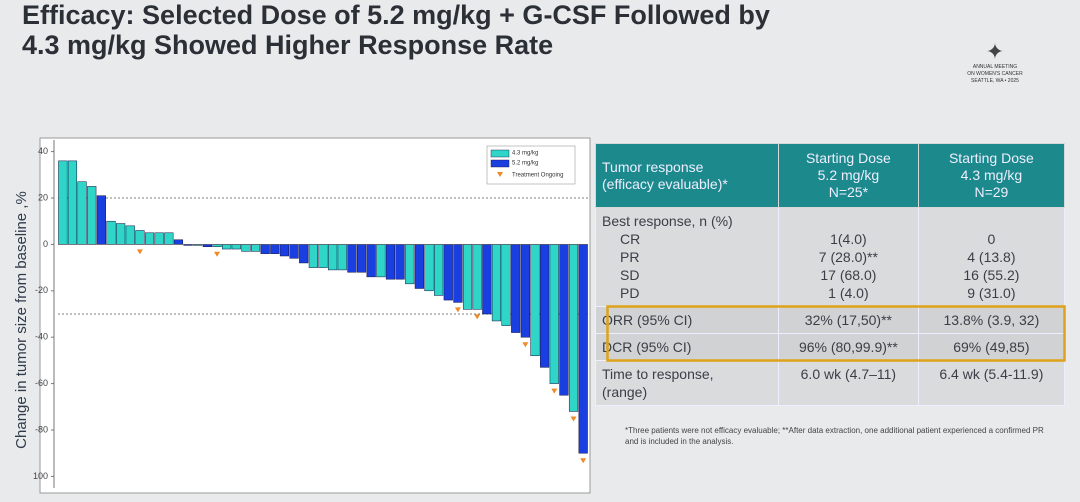 Image resolution: width=1080 pixels, height=502 pixels. Describe the element at coordinates (41, 383) in the screenshot. I see `y-tick-label: -60` at that location.